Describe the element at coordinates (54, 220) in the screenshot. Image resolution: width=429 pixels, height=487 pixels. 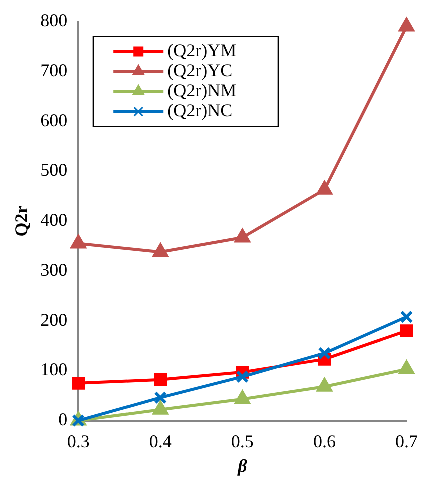
I see `y-tick-label: 400` at that location.